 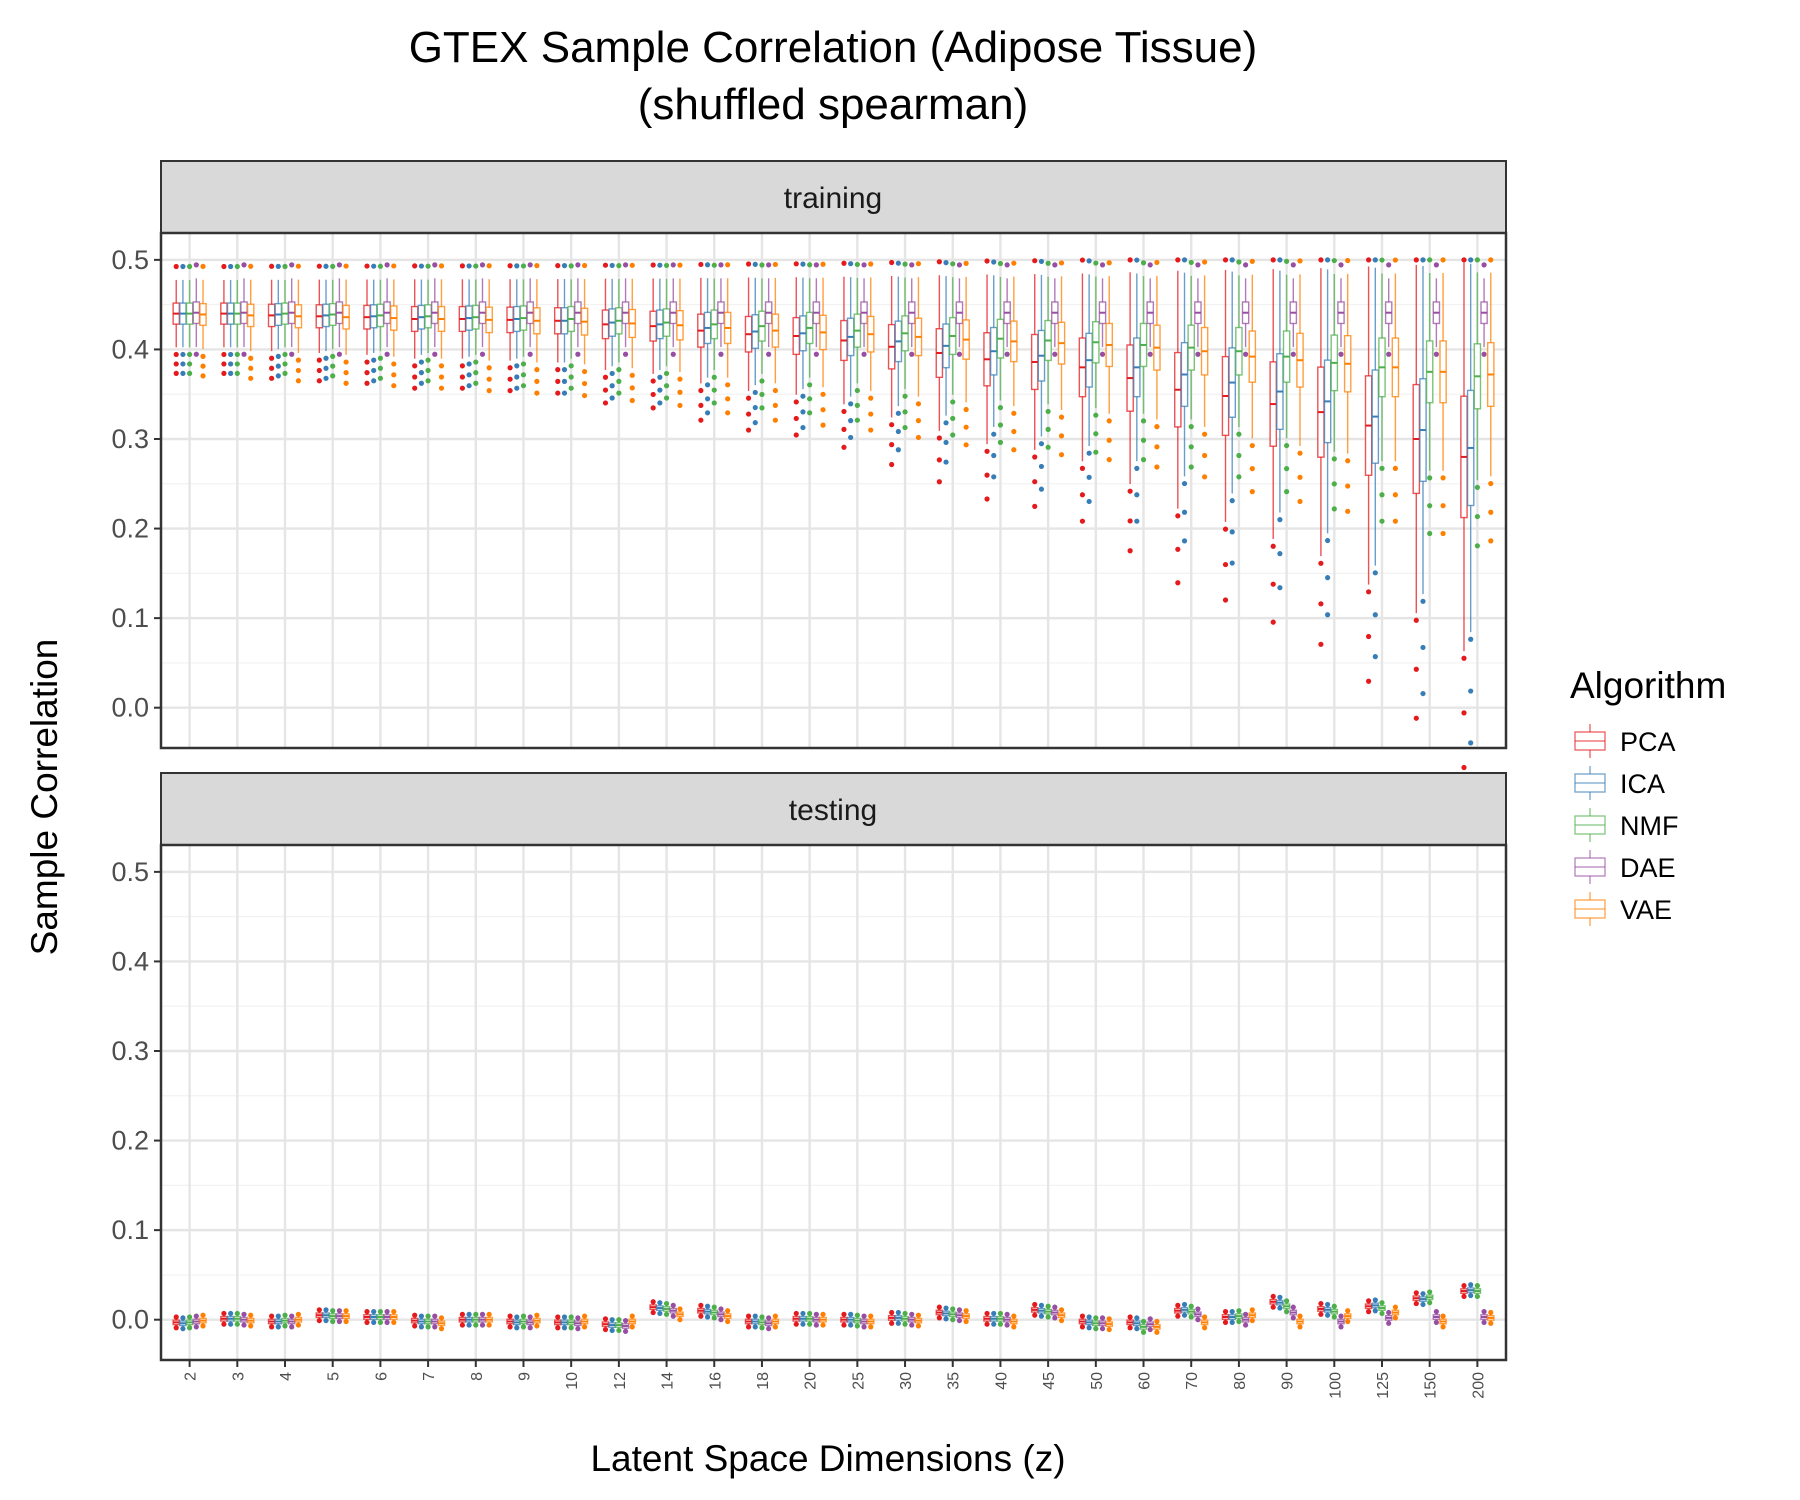 What do you see at coordinates (130, 1320) in the screenshot?
I see `y-tick-label: 0.0` at bounding box center [130, 1320].